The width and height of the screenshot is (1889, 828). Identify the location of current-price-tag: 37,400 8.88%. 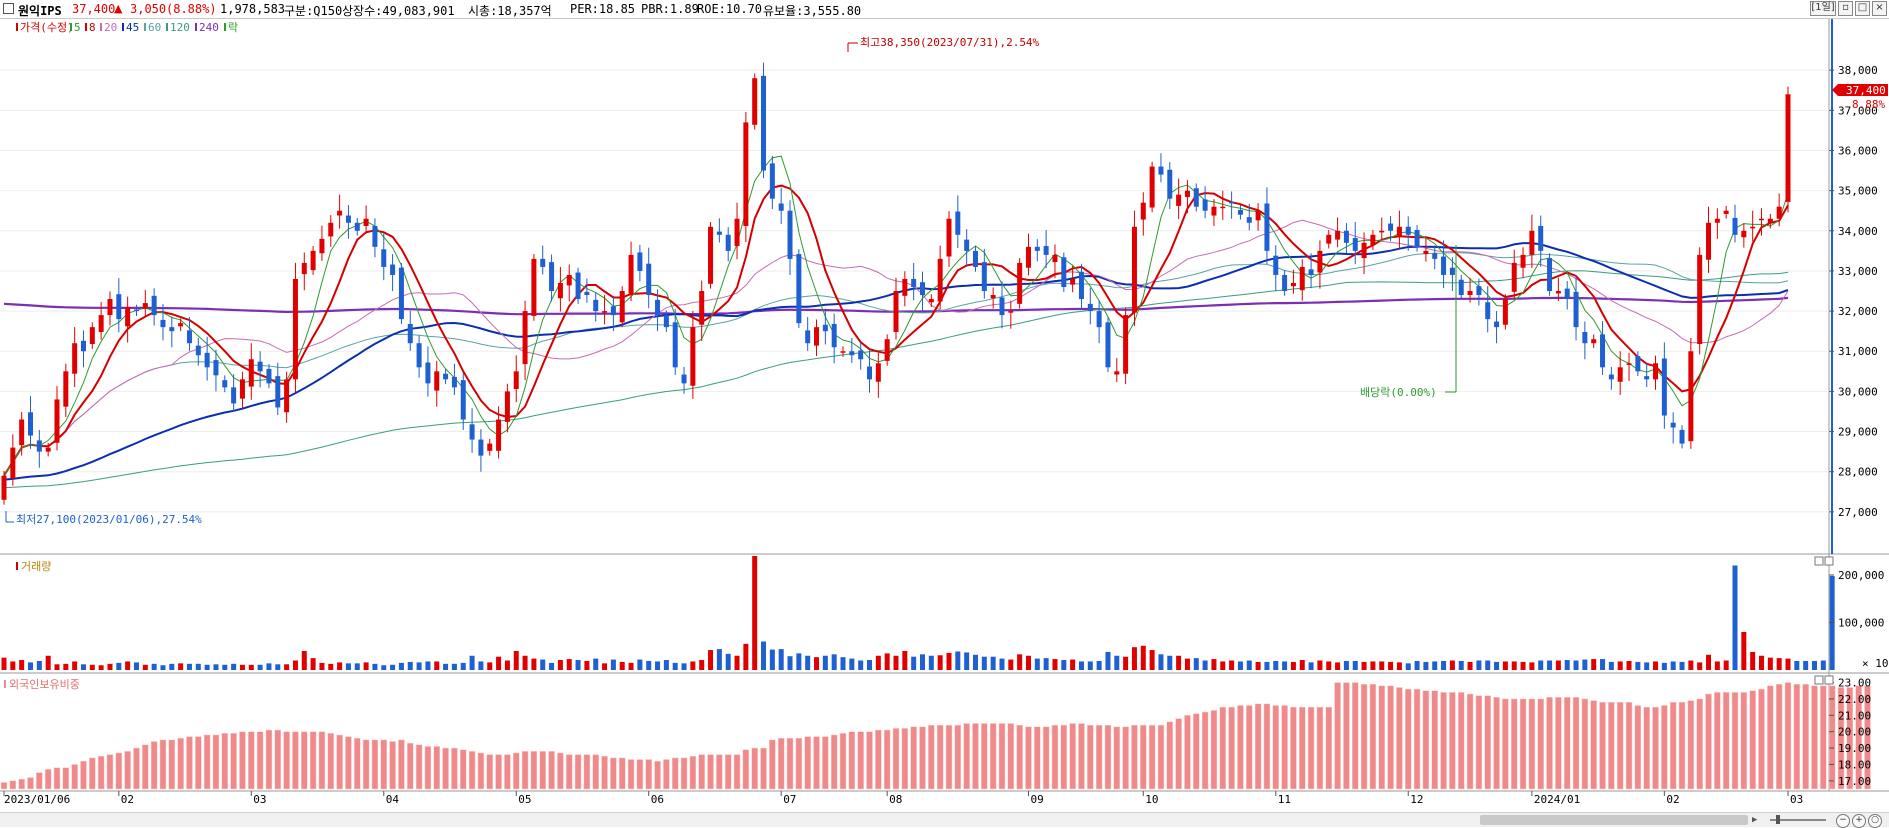
(1860, 97).